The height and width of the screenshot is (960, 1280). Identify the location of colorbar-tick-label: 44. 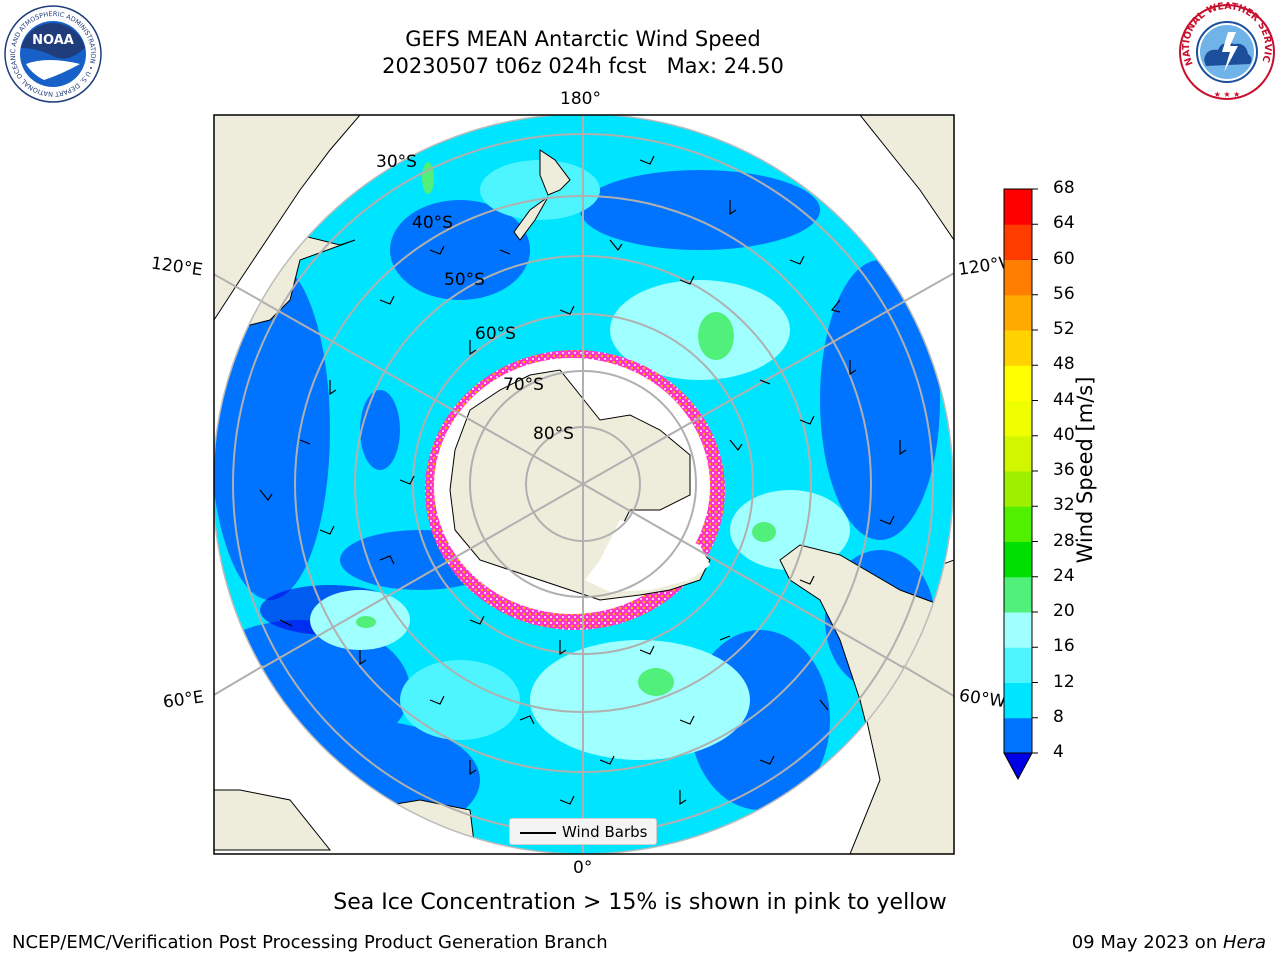
(1064, 399).